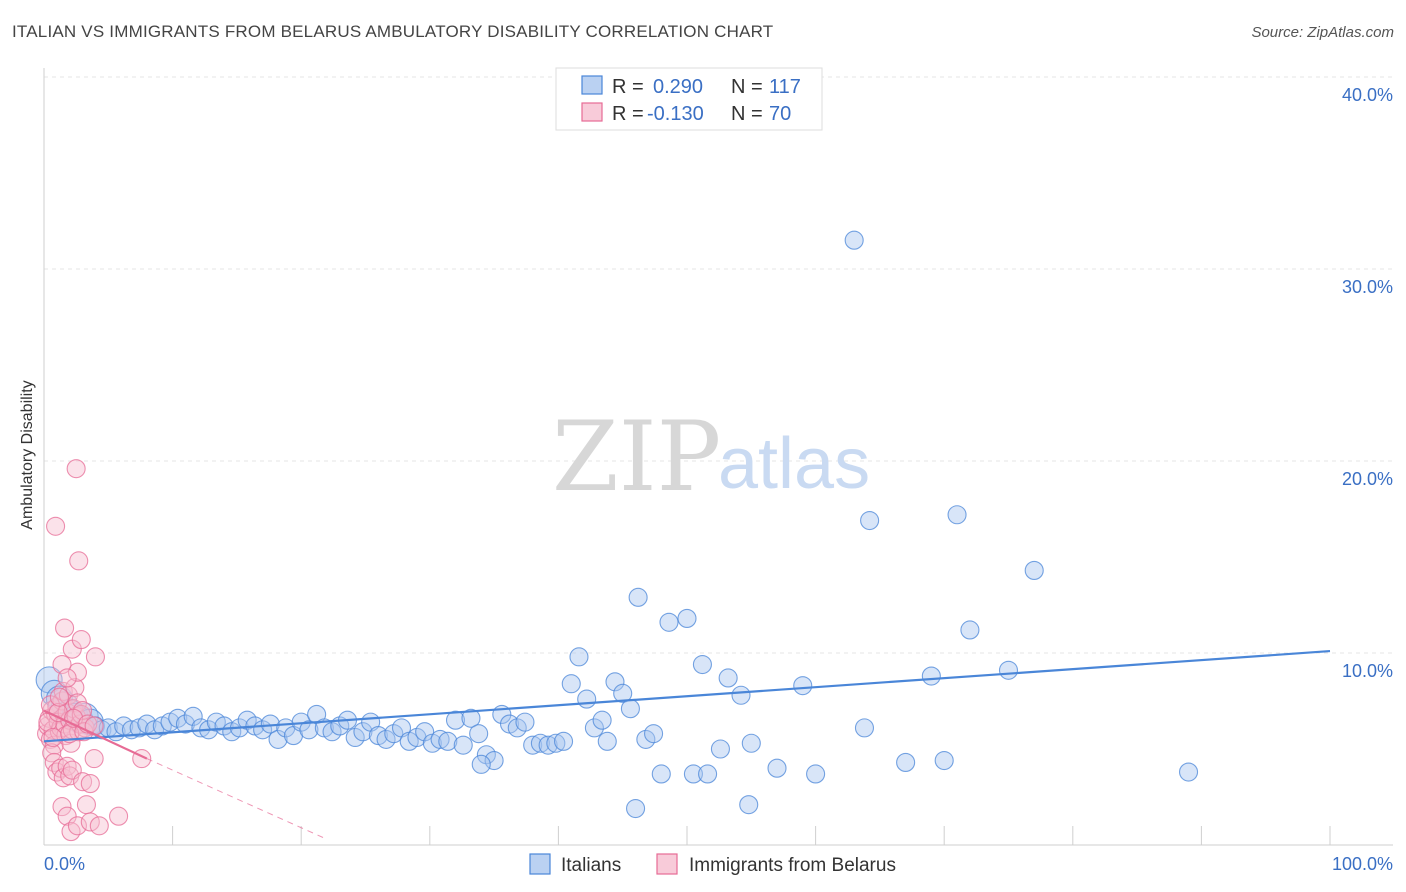  What do you see at coordinates (628, 87) in the screenshot?
I see `legend-r-label-italians: R =` at bounding box center [628, 87].